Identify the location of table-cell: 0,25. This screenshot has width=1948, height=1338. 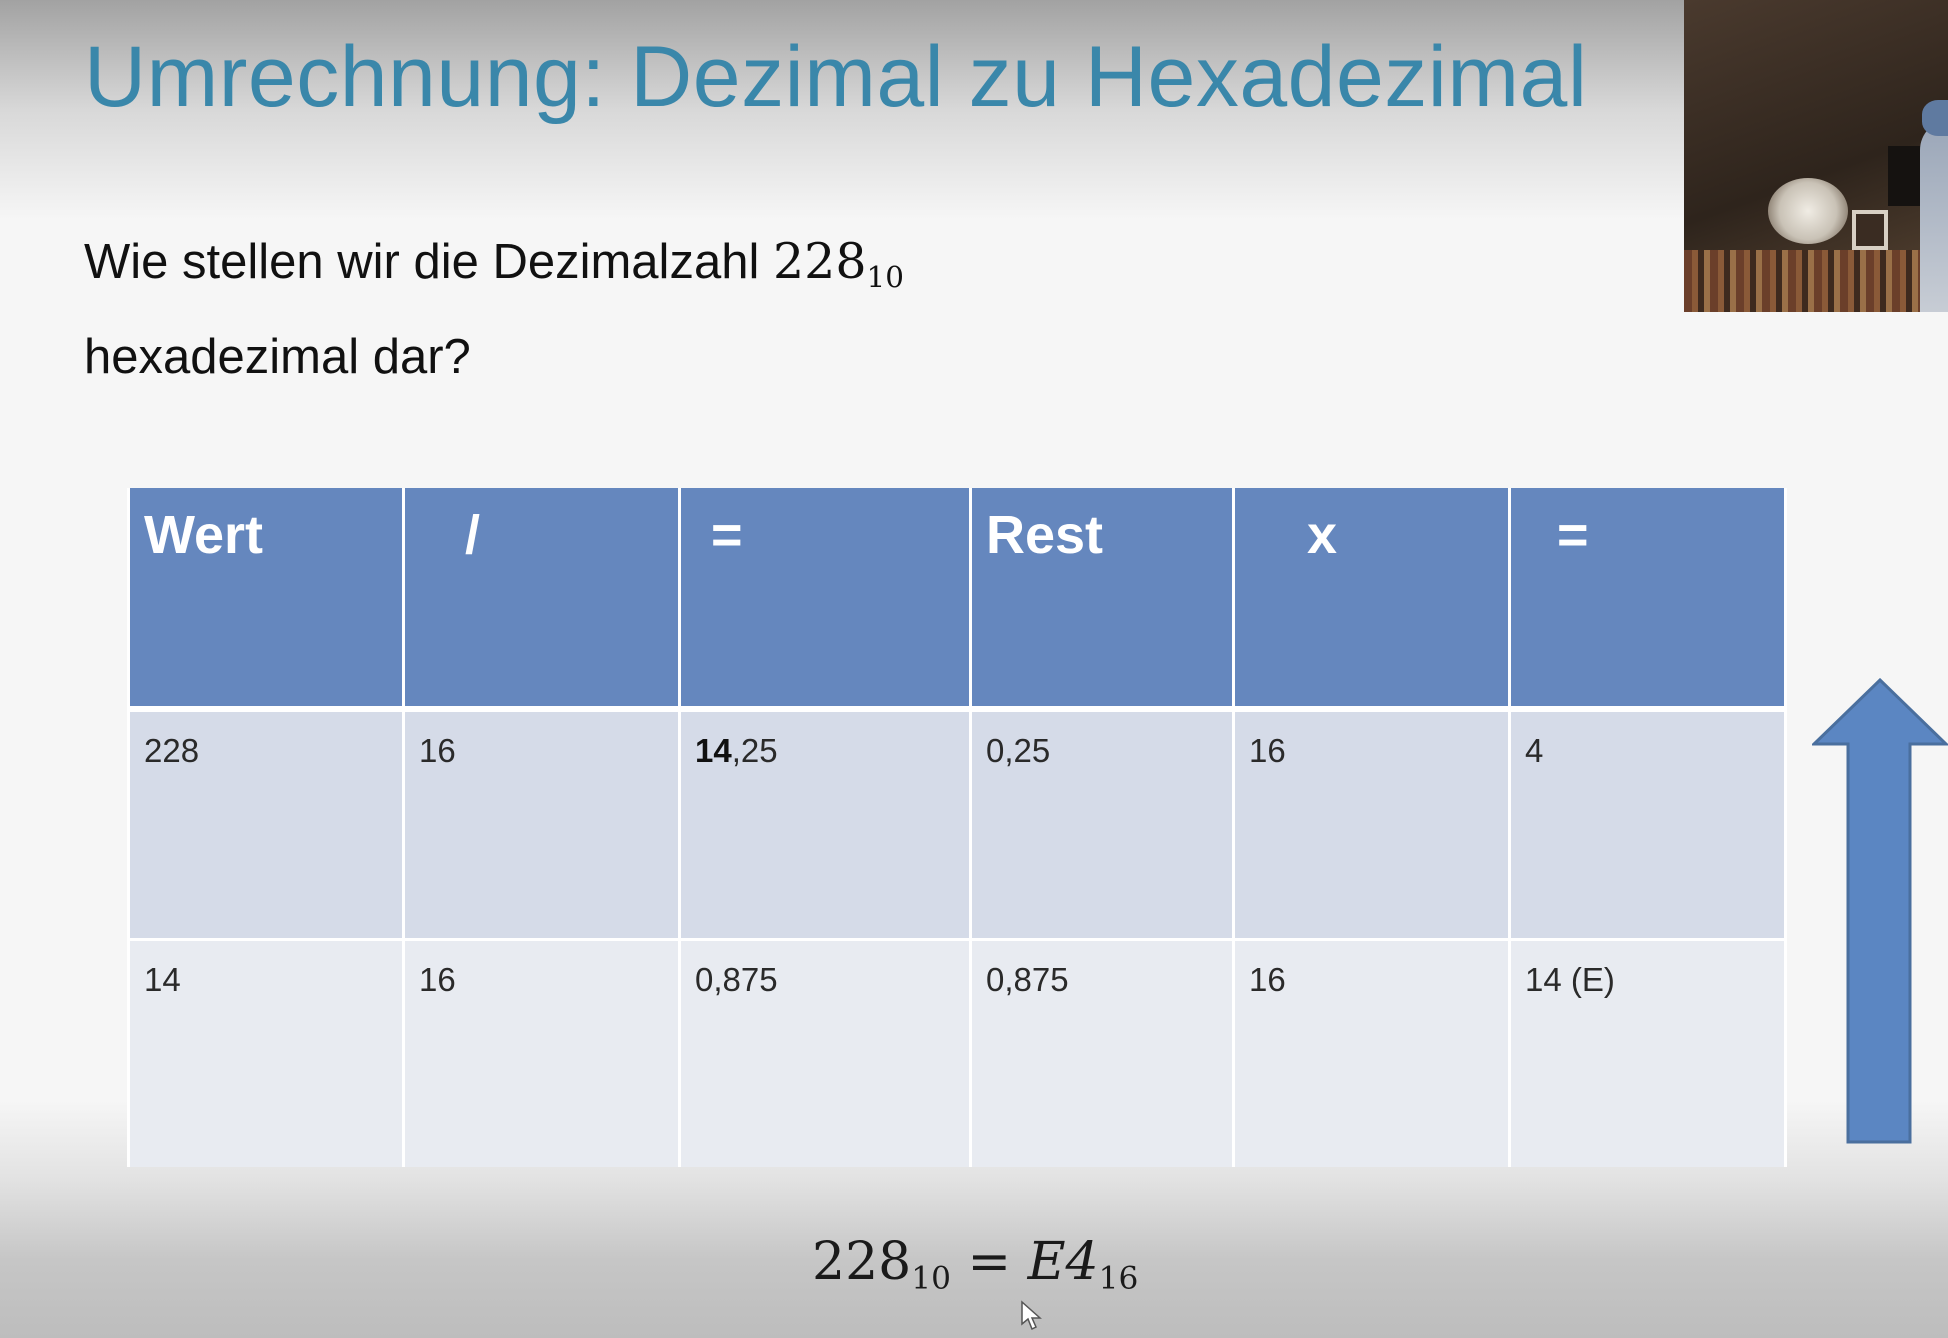
(1102, 824).